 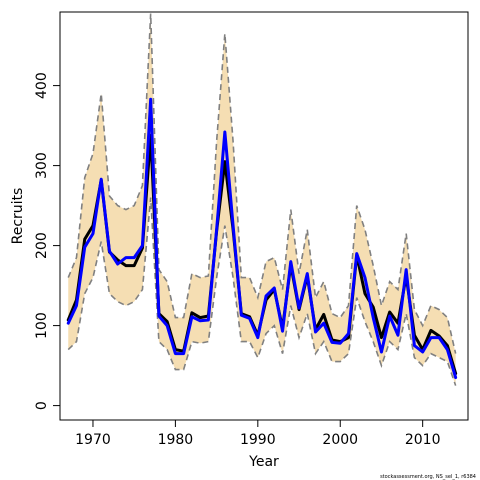 I want to click on x-tick-label: 1970, so click(x=93, y=440).